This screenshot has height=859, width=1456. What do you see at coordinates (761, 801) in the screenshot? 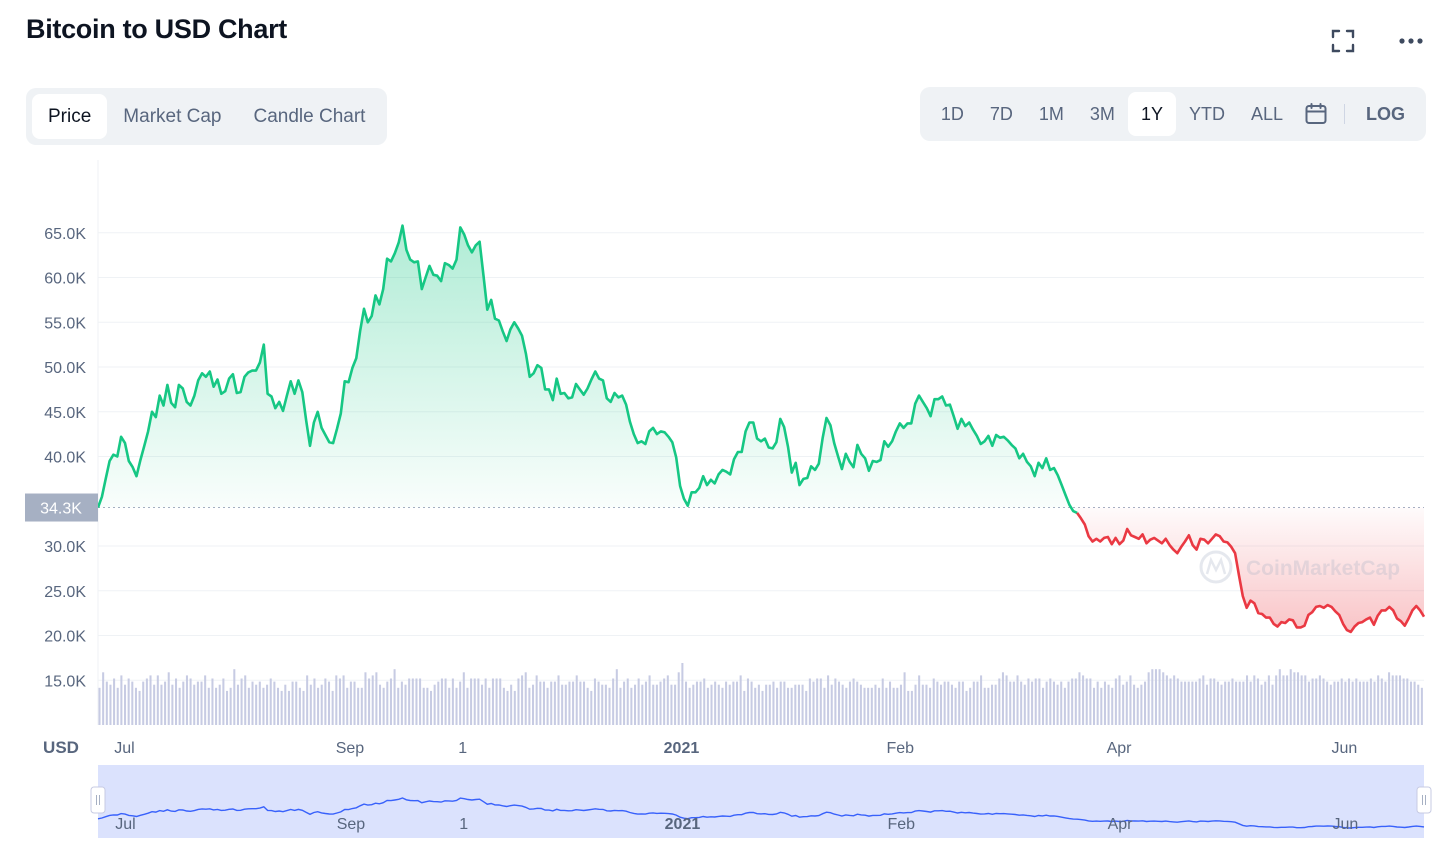
I see `range-navigator: Jul Sep 1 2021 Feb Apr Jun` at bounding box center [761, 801].